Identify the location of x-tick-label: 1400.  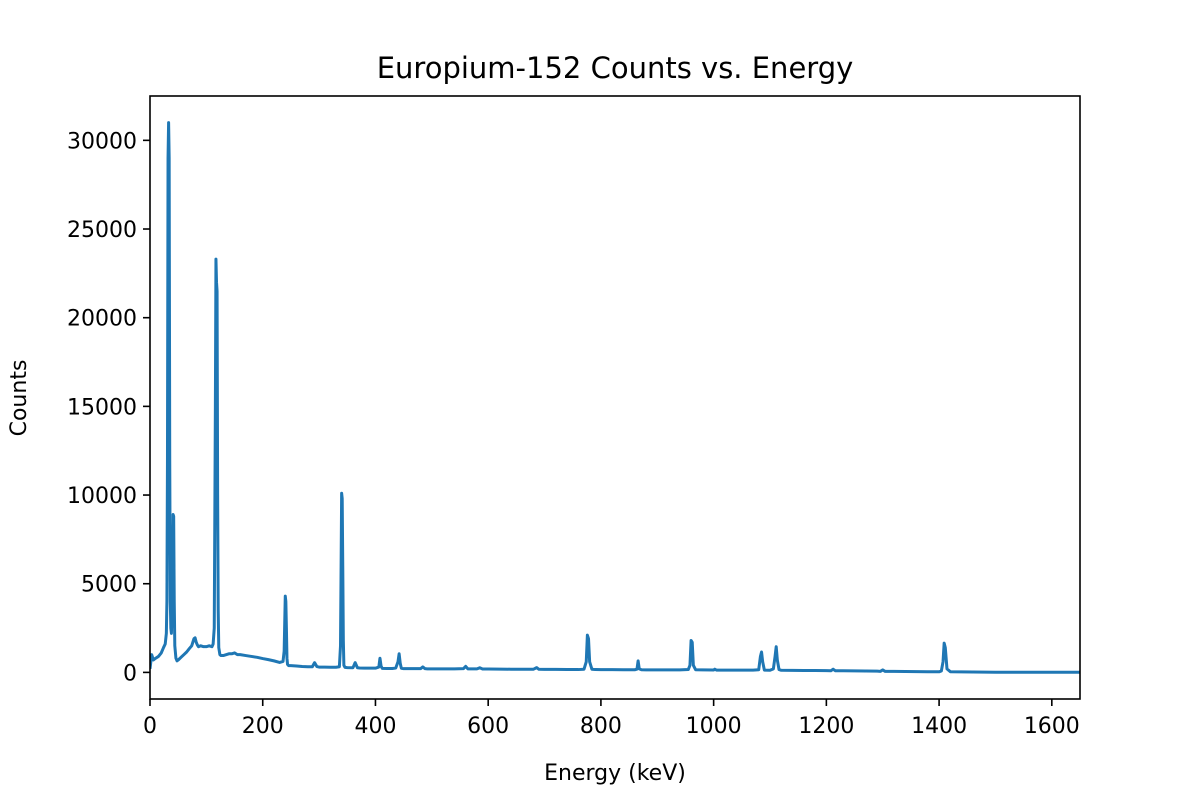
(939, 726).